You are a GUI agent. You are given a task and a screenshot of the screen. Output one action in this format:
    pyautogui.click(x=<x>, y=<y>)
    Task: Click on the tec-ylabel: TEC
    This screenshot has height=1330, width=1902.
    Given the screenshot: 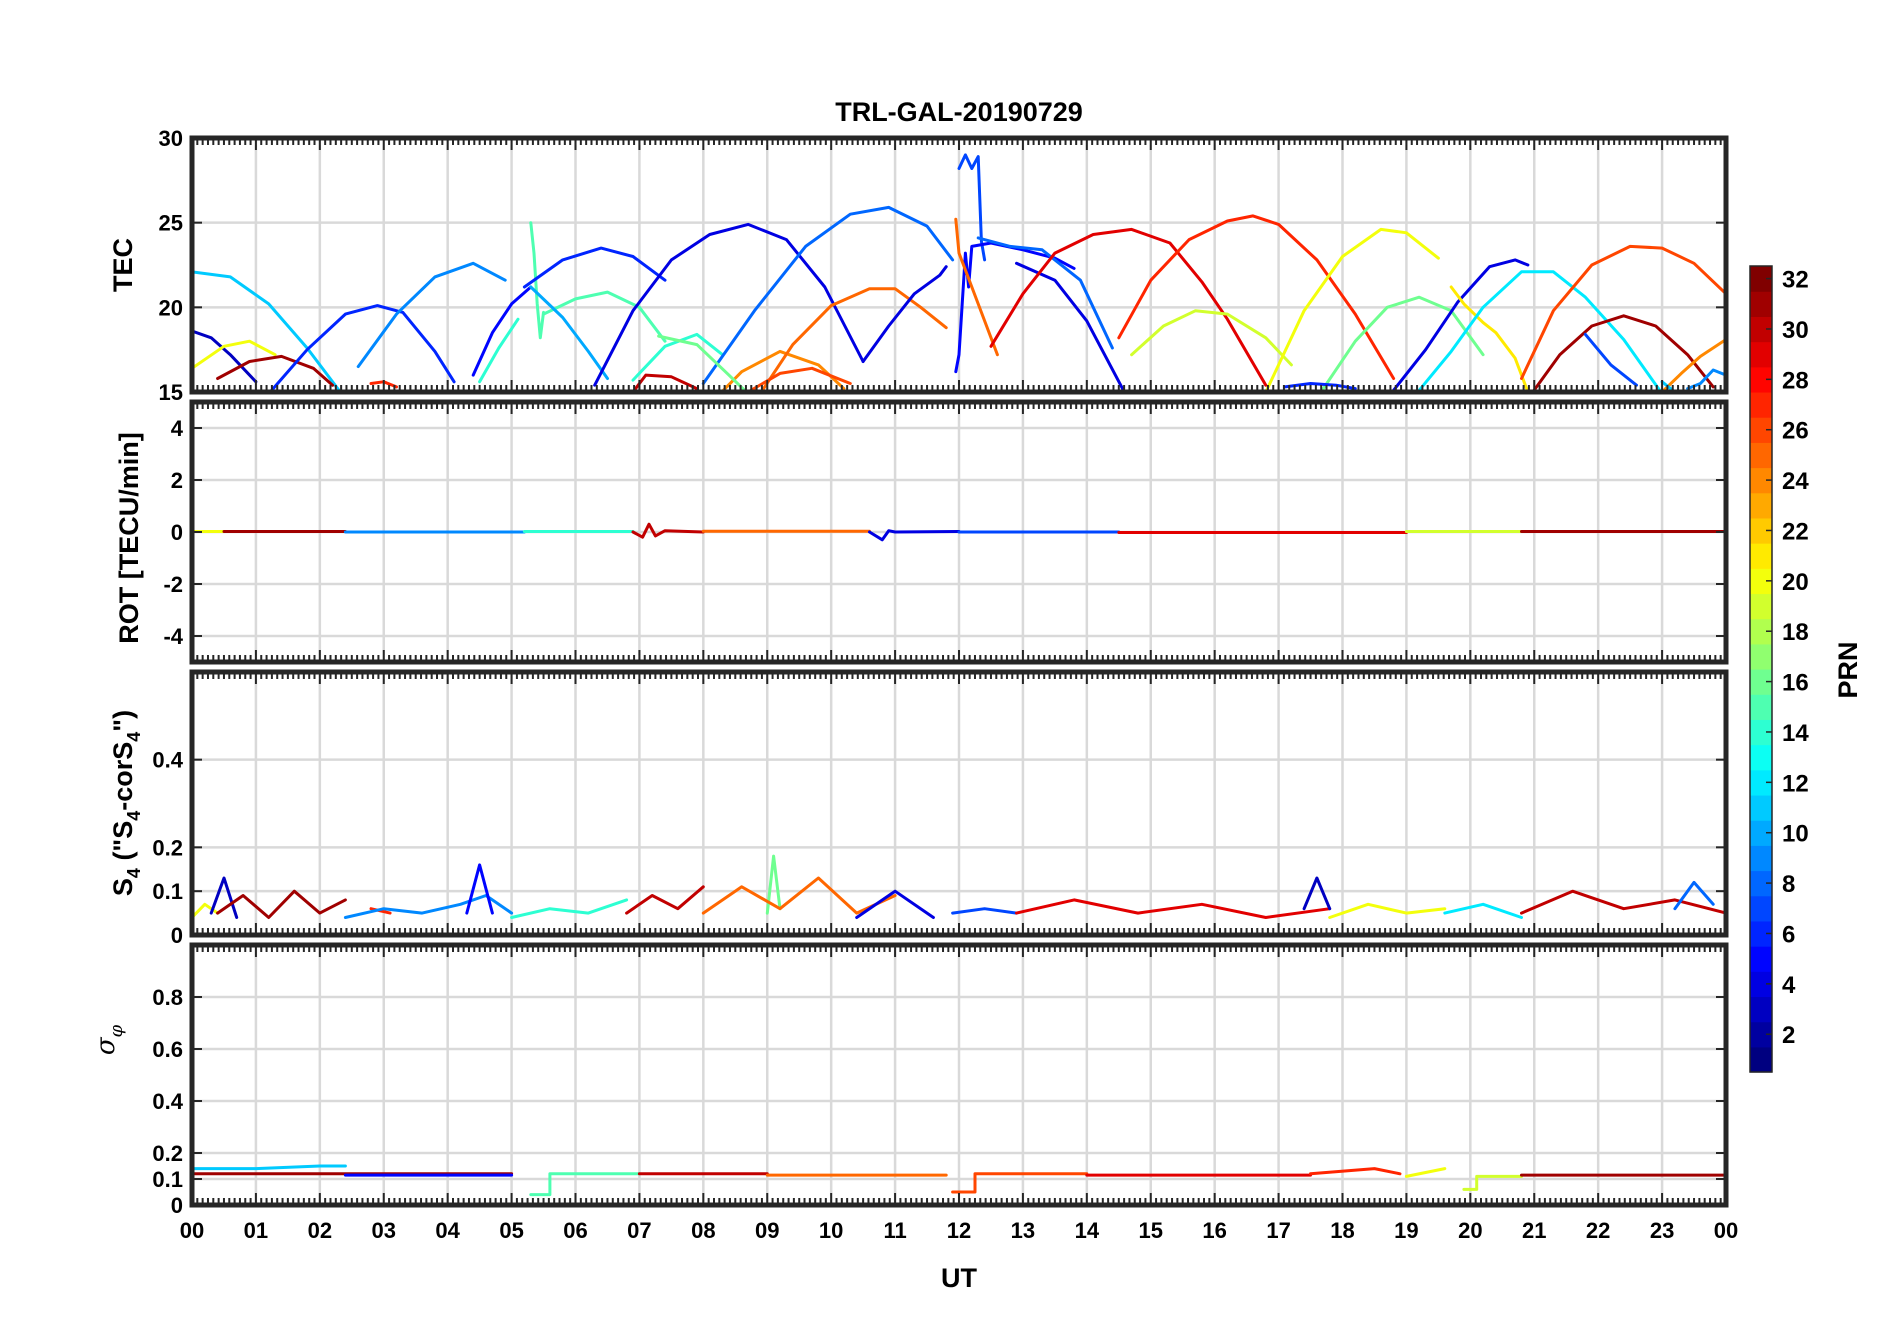 What is the action you would take?
    pyautogui.click(x=123, y=265)
    